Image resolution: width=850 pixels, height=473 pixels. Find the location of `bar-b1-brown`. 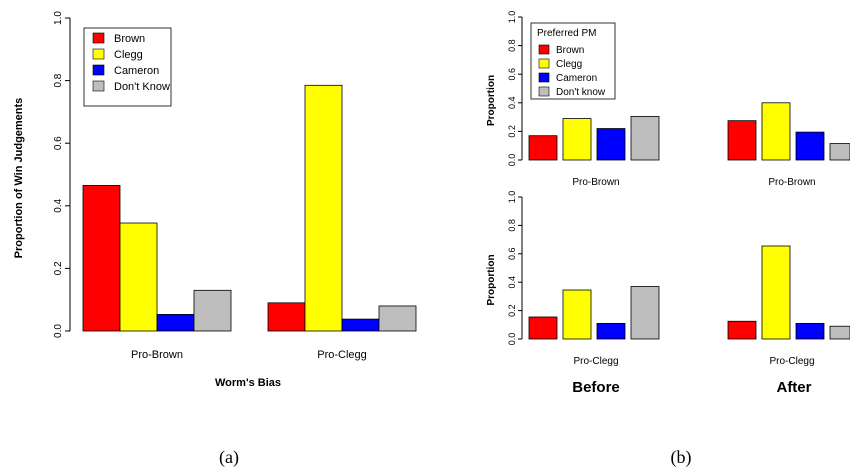

bar-b1-brown is located at coordinates (543, 148).